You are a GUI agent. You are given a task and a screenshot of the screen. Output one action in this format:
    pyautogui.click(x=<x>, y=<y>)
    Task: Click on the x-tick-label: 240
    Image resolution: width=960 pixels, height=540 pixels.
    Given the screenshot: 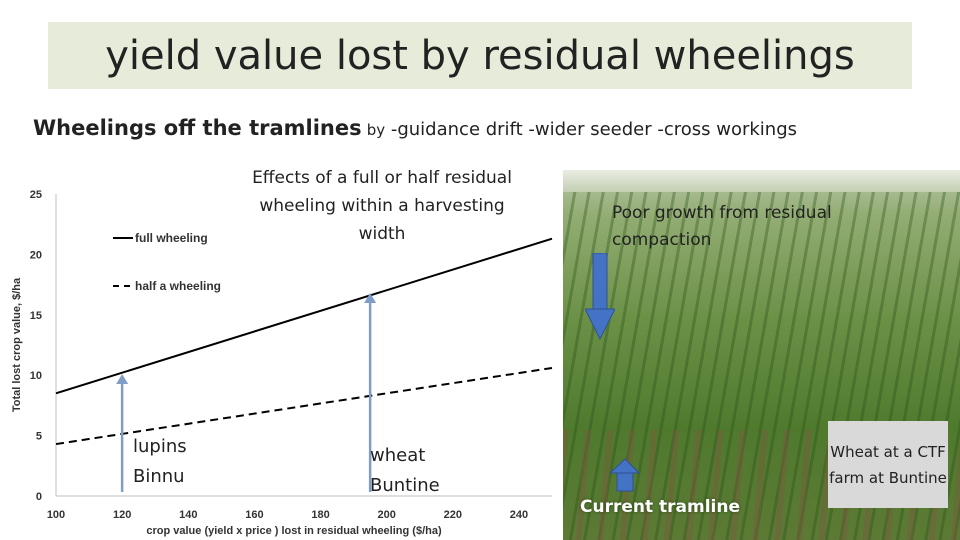 What is the action you would take?
    pyautogui.click(x=519, y=515)
    